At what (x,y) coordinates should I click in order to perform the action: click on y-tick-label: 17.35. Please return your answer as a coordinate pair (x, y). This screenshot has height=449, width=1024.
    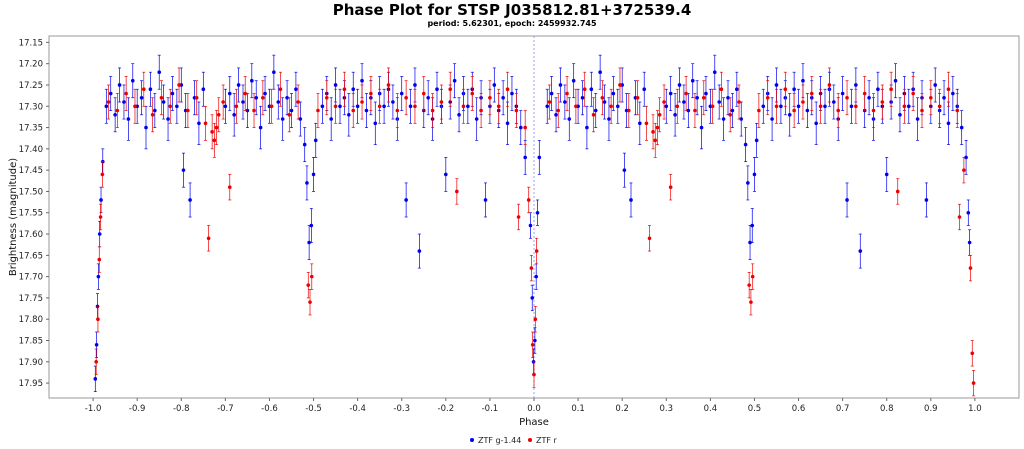
    Looking at the image, I should click on (31, 129).